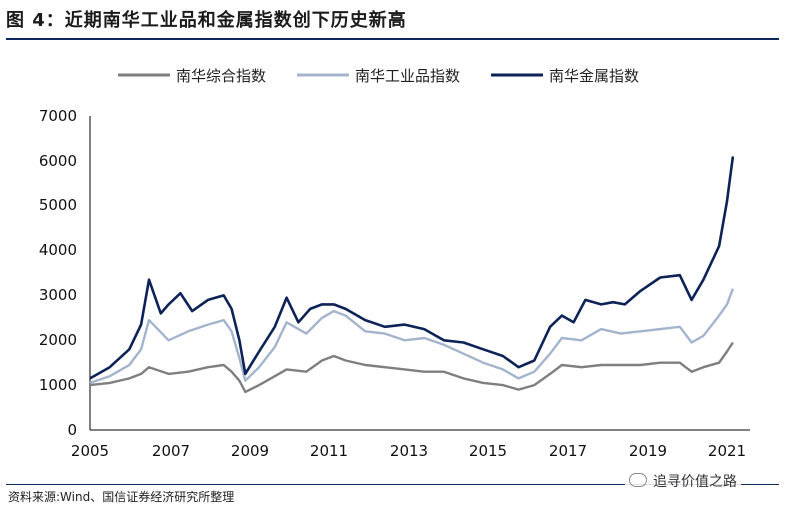 This screenshot has height=516, width=785. What do you see at coordinates (329, 451) in the screenshot?
I see `x-tick-label: 2011` at bounding box center [329, 451].